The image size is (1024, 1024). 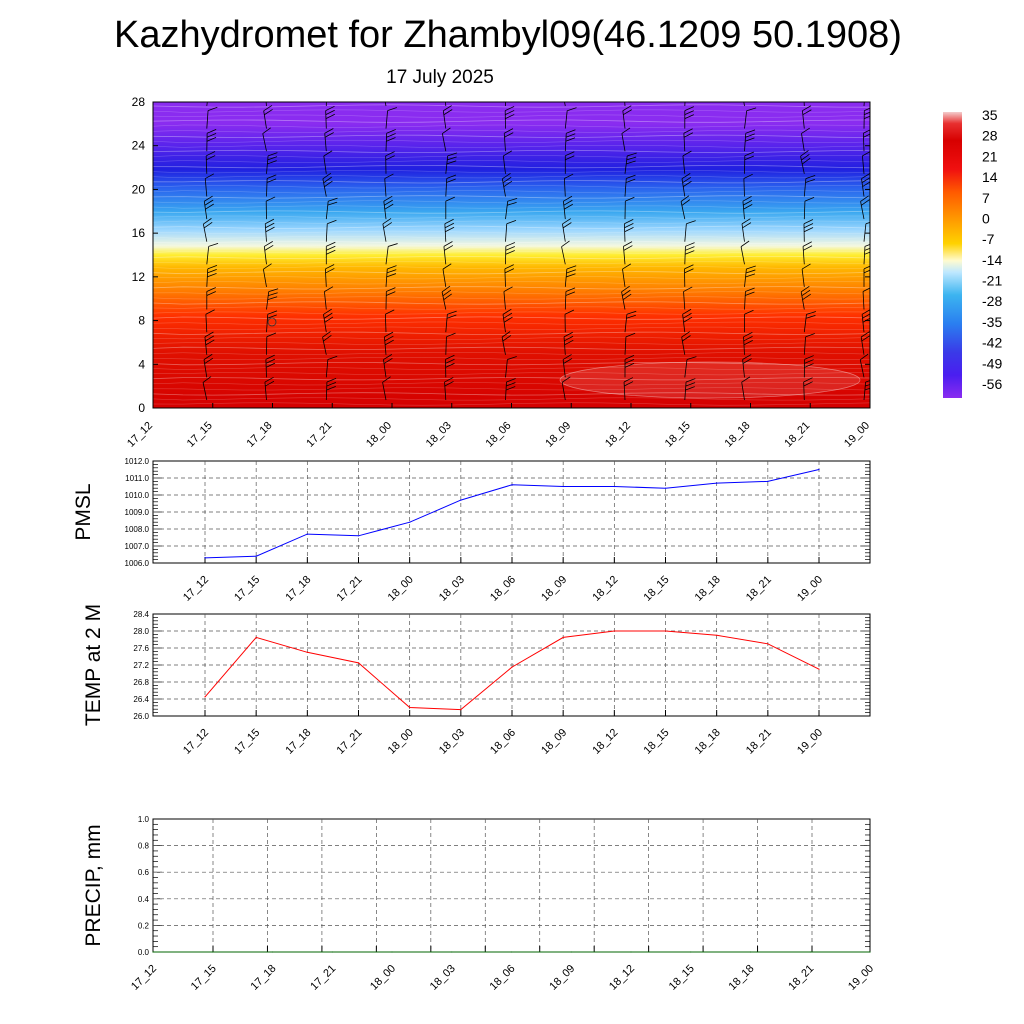 I want to click on x-tick-label: 17_12, so click(x=196, y=742).